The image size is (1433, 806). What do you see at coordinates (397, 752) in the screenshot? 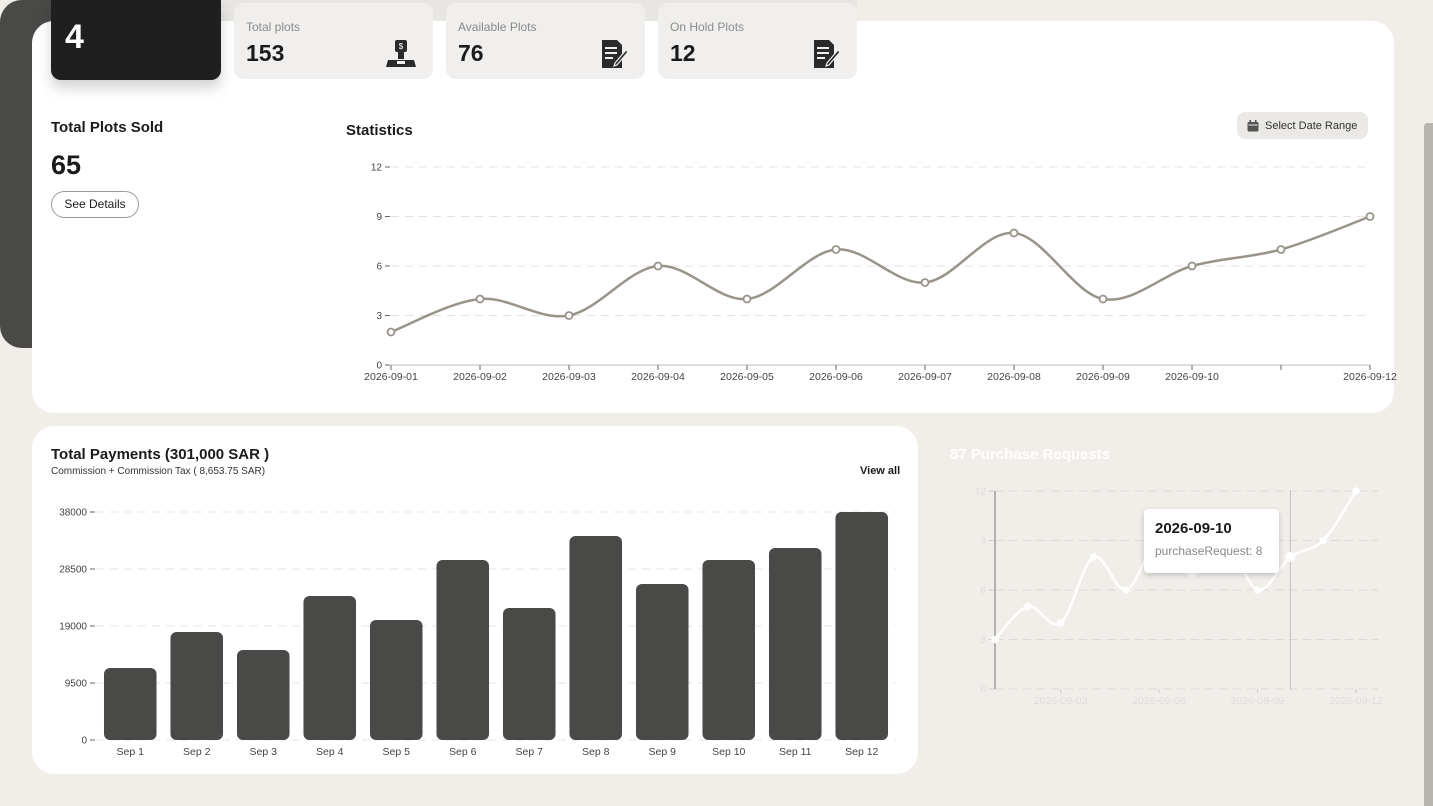
I see `payments-x-tick-label: Sep 5` at bounding box center [397, 752].